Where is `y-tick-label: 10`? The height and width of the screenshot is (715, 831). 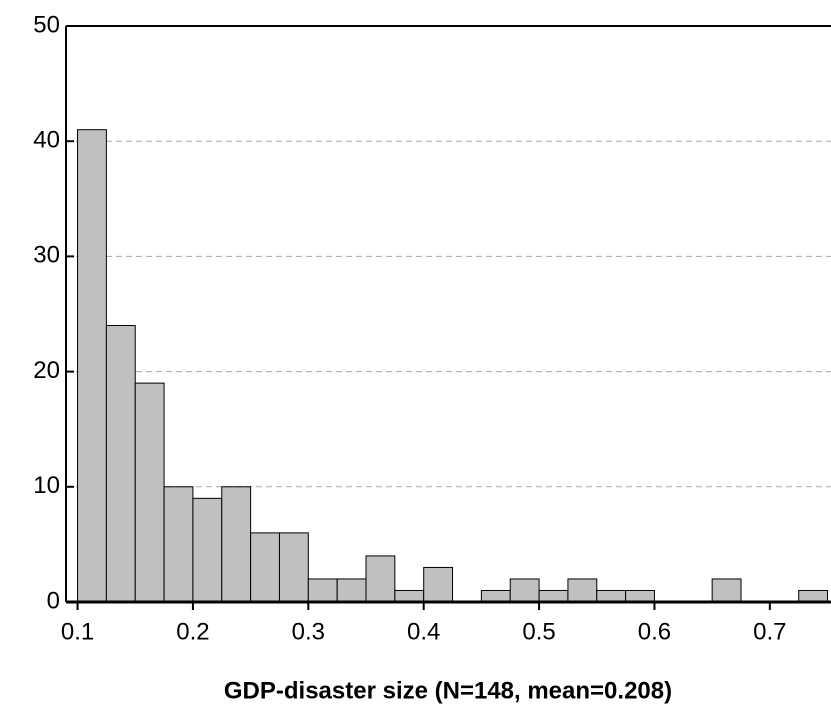 y-tick-label: 10 is located at coordinates (46, 485).